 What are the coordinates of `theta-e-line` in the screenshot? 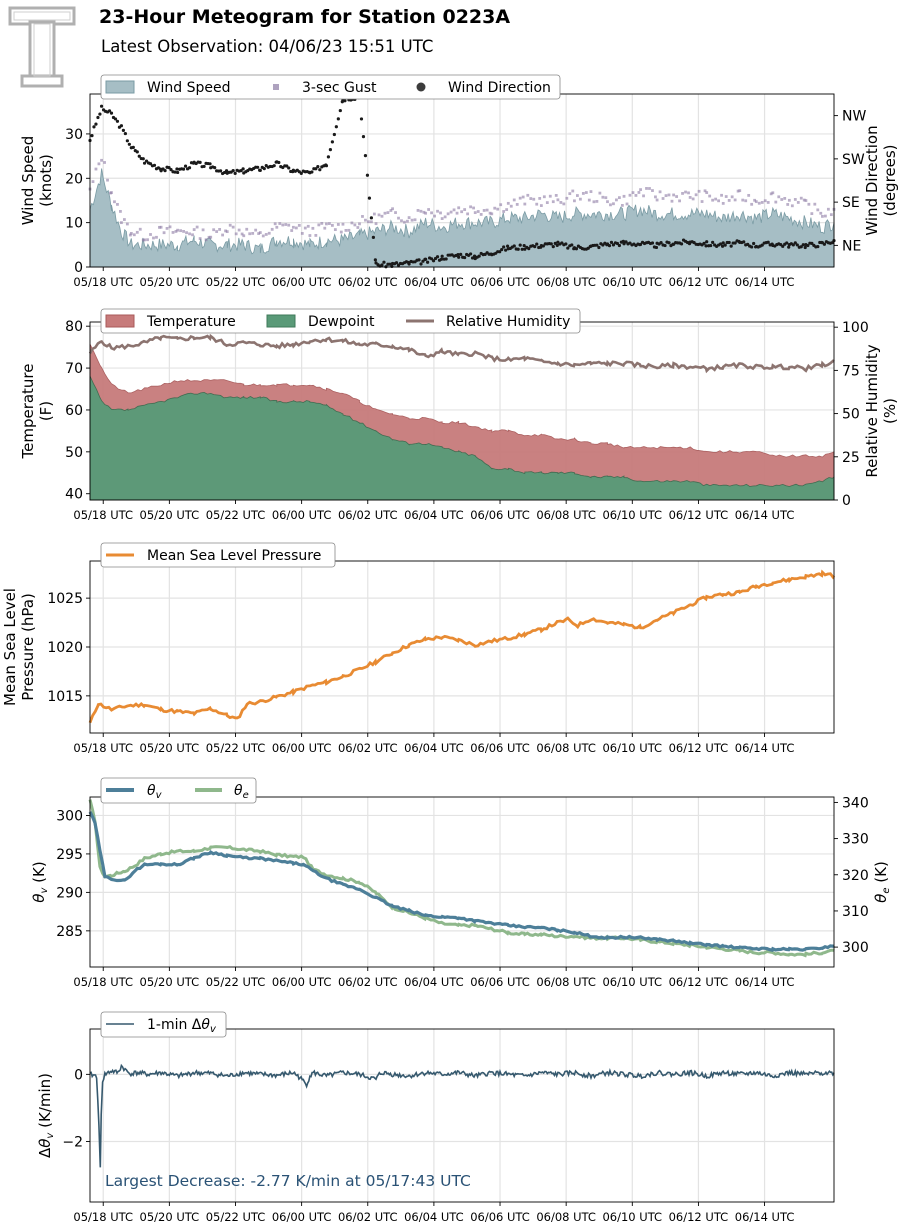 It's located at (461, 878).